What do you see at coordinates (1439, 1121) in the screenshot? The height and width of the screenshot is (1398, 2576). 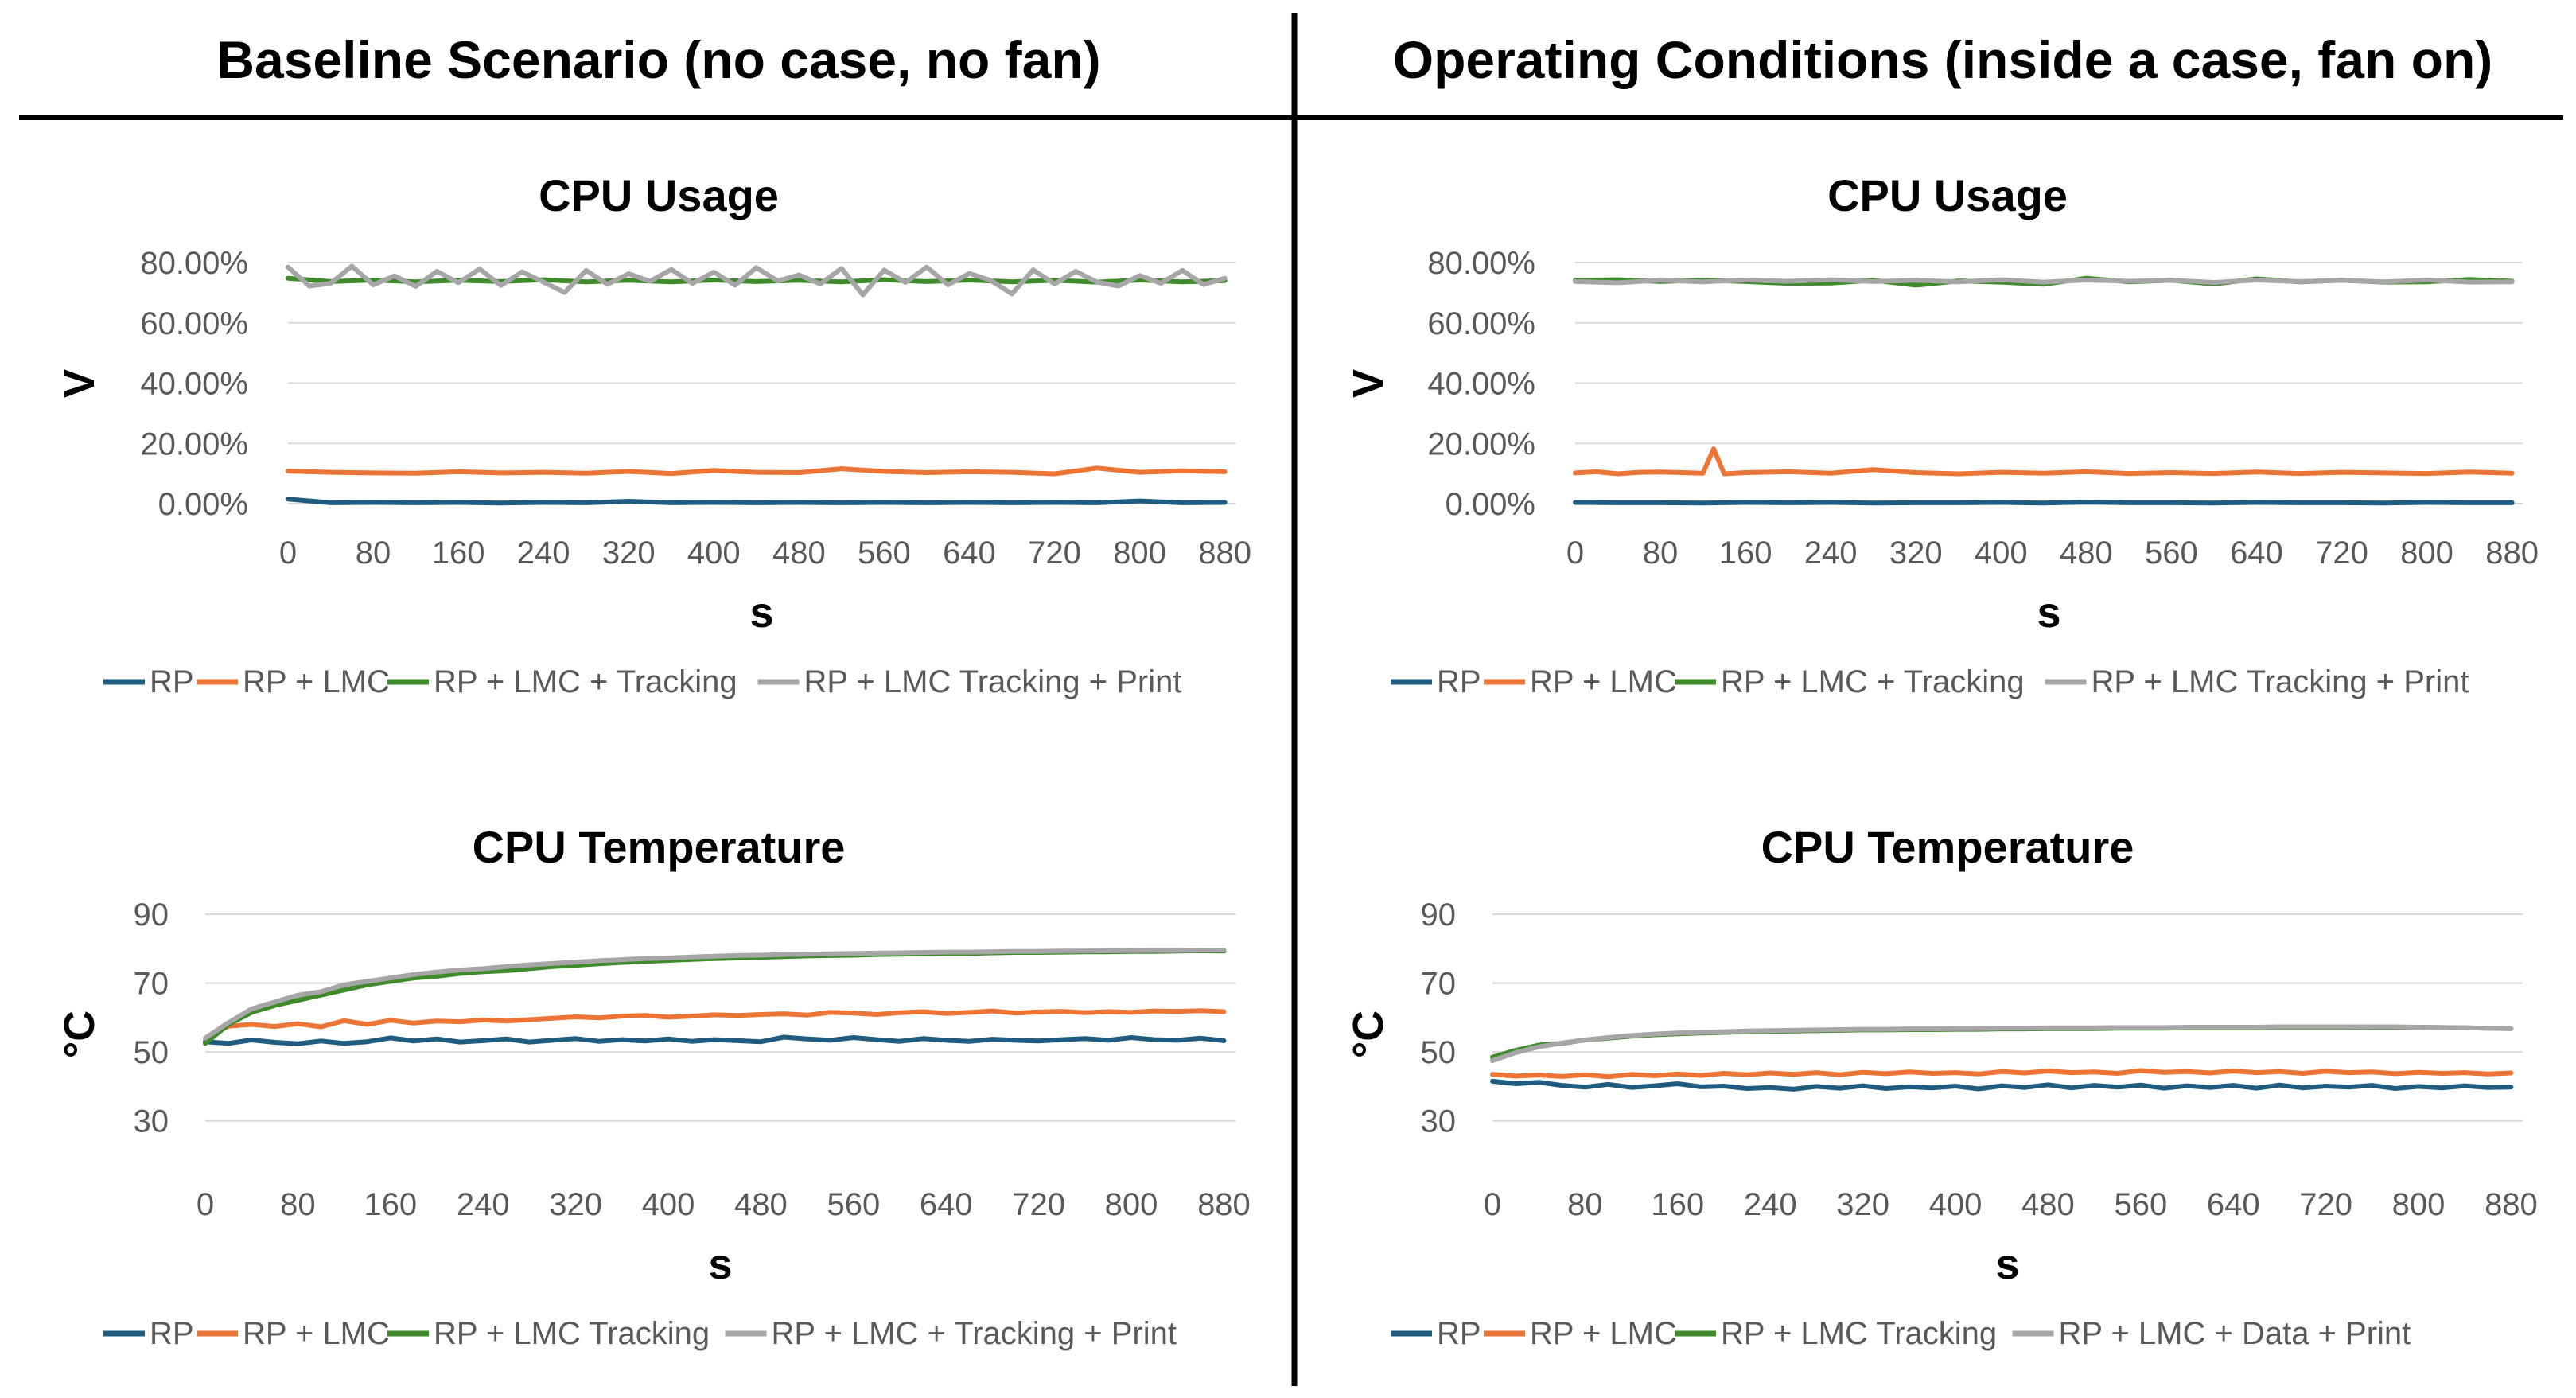 I see `y-tick-label: 30` at bounding box center [1439, 1121].